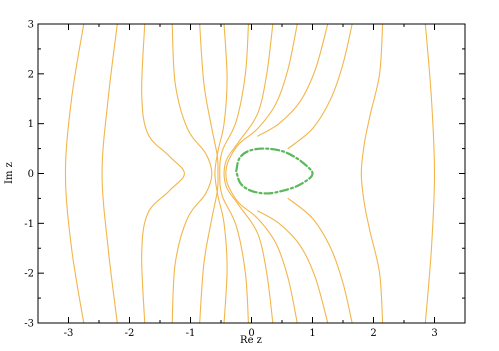  What do you see at coordinates (31, 74) in the screenshot?
I see `y-tick-label-5: 2` at bounding box center [31, 74].